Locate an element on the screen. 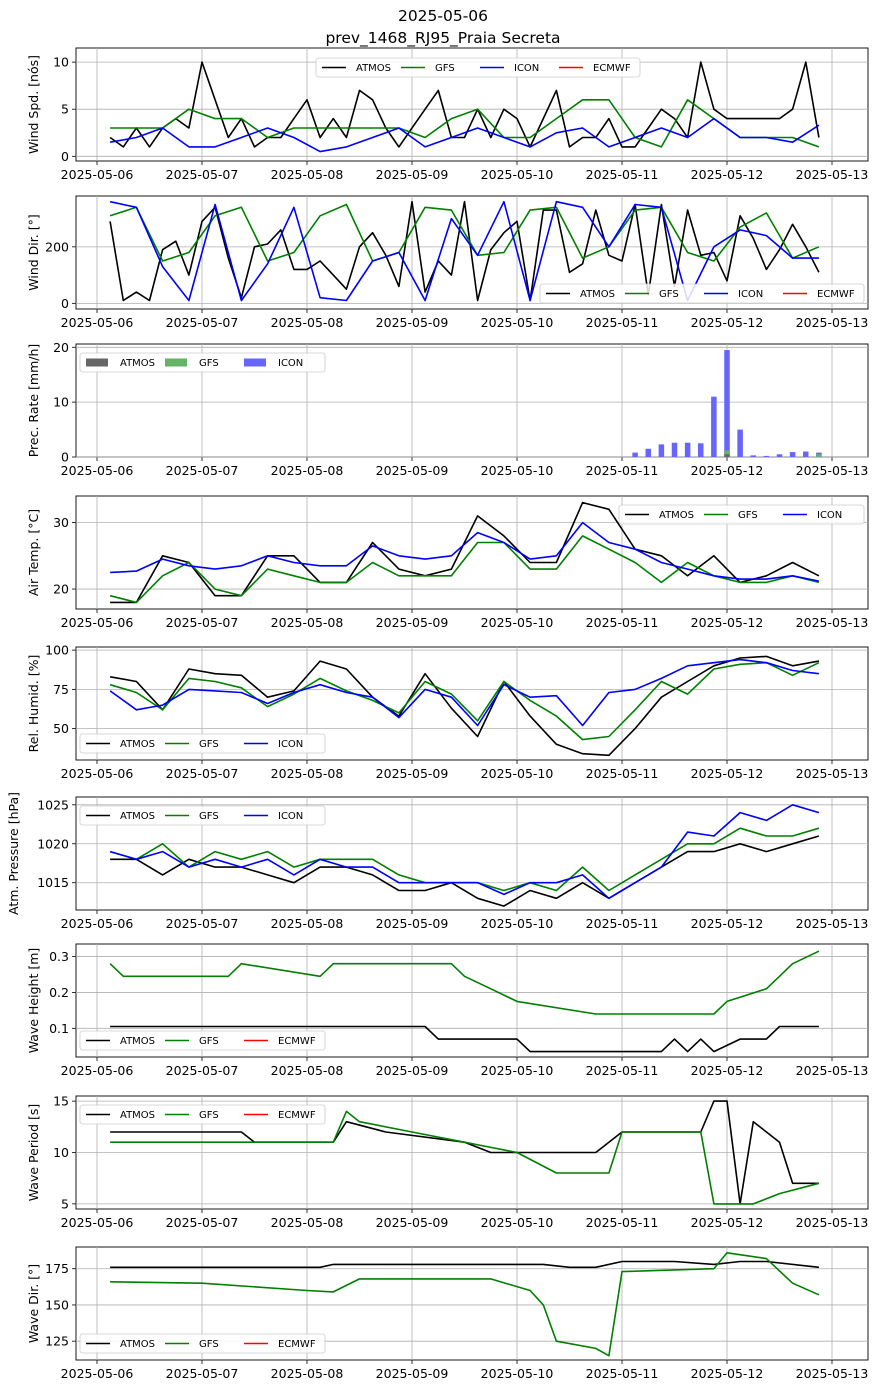 This screenshot has height=1389, width=886. y-tick-label: 15 is located at coordinates (61, 1101).